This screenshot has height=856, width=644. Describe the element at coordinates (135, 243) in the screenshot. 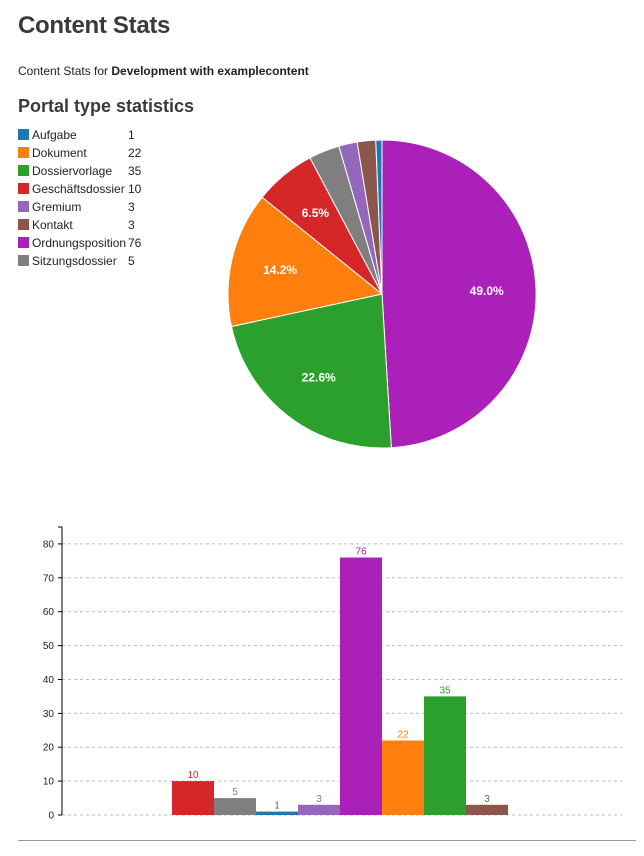

I see `legend-count: 76` at that location.